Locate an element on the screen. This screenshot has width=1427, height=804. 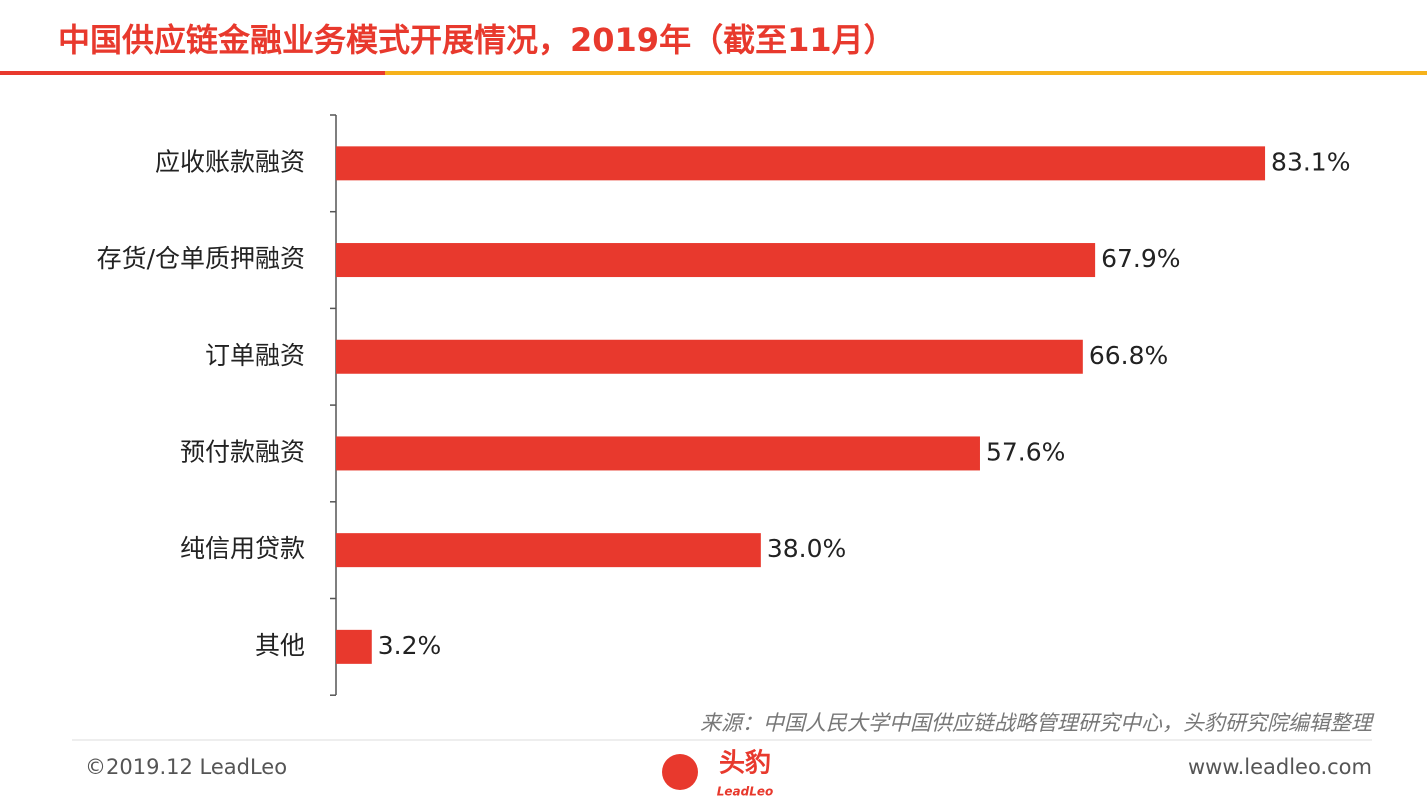
chart-title: 中国供应链金融业务模式开展情况，2019年（截至11月） is located at coordinates (477, 40).